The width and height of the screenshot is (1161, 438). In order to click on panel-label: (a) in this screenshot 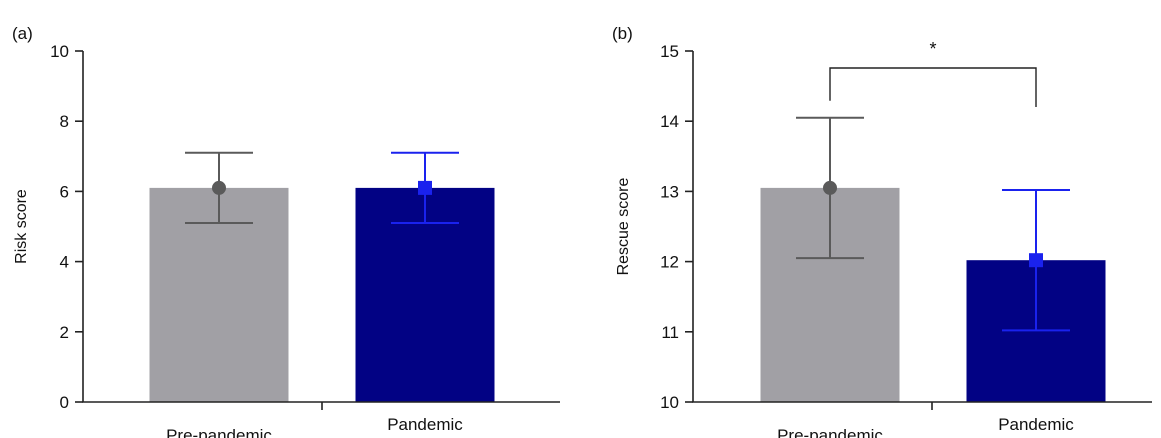, I will do `click(22, 33)`.